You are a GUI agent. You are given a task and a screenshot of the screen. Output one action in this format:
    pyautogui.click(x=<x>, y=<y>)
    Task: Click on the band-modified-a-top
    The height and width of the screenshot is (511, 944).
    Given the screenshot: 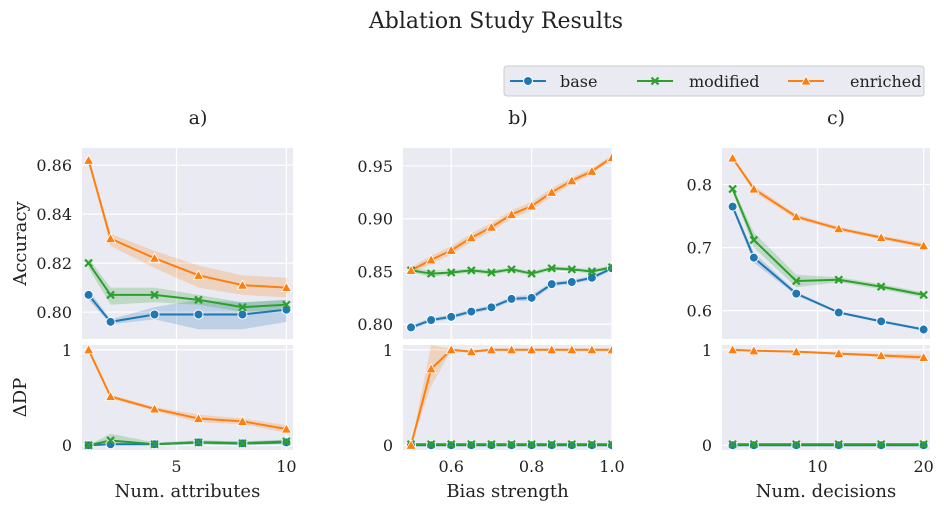 What is the action you would take?
    pyautogui.click(x=187, y=285)
    